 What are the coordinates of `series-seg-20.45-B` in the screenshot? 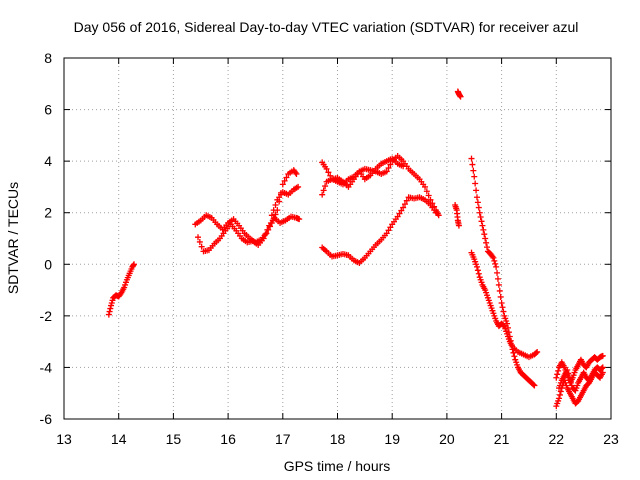 It's located at (504, 305).